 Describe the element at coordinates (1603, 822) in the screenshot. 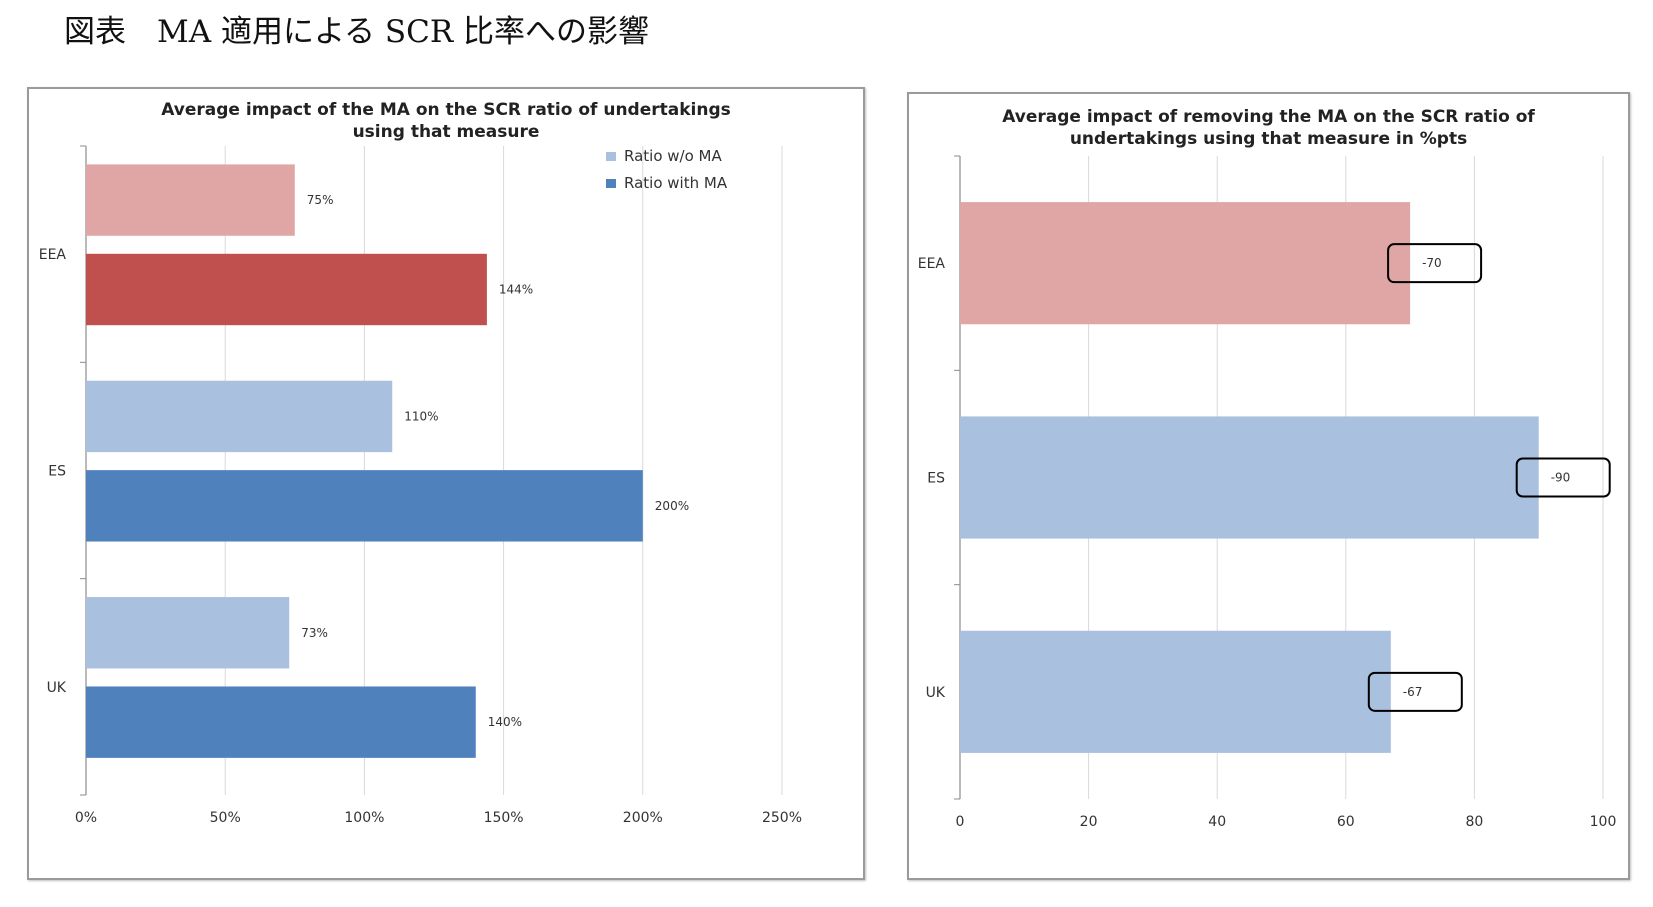

I see `x-tick-label: 100` at that location.